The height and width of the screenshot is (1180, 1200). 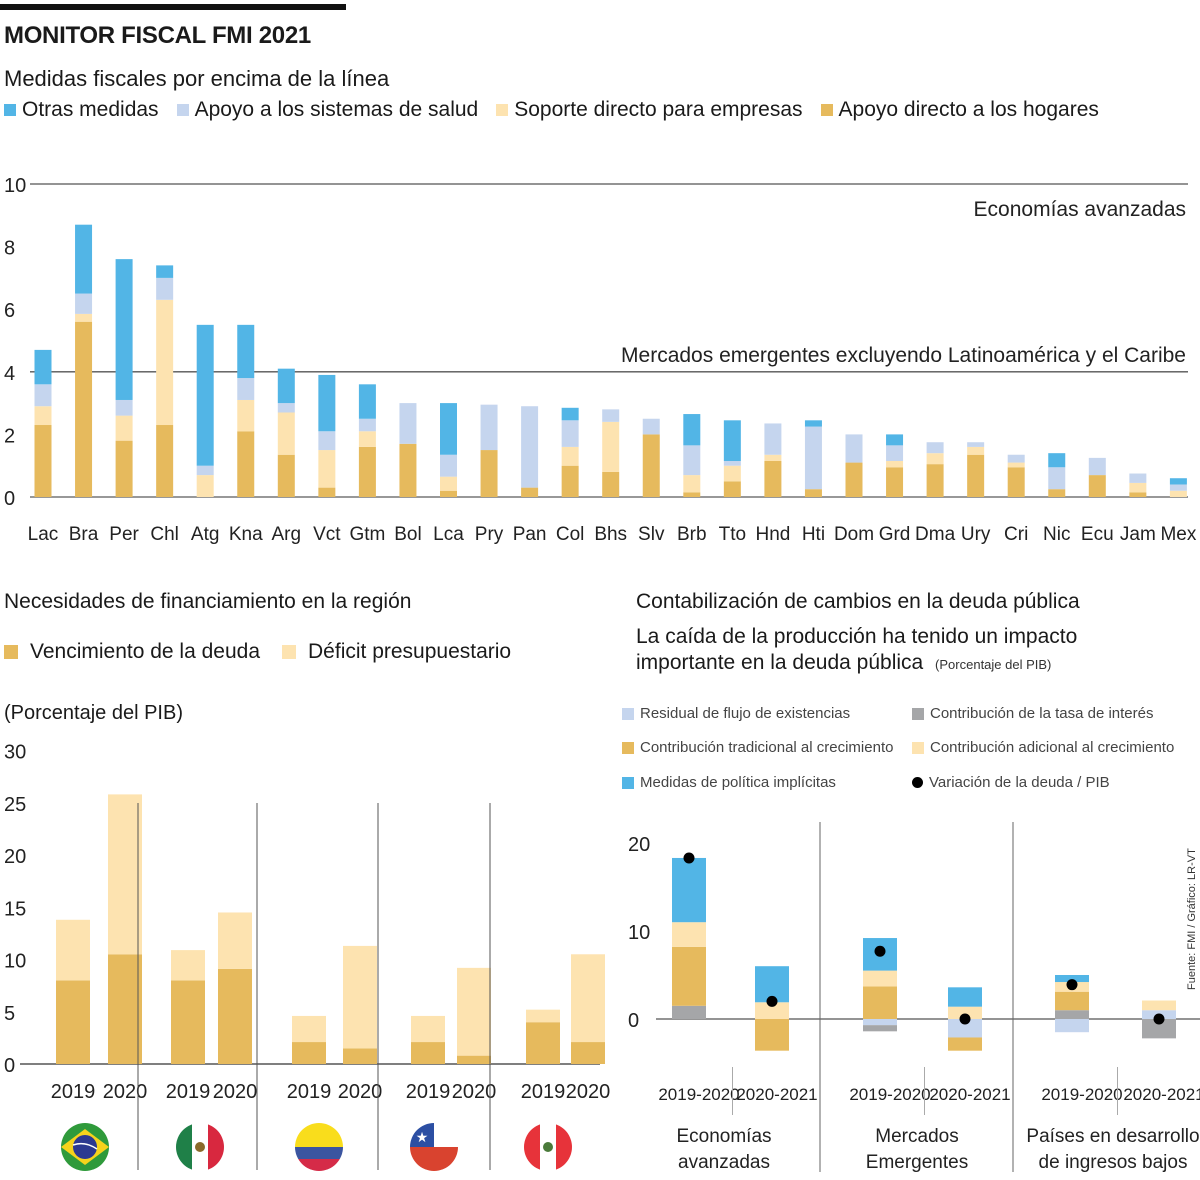 I want to click on group-label: Economías, so click(x=723, y=1136).